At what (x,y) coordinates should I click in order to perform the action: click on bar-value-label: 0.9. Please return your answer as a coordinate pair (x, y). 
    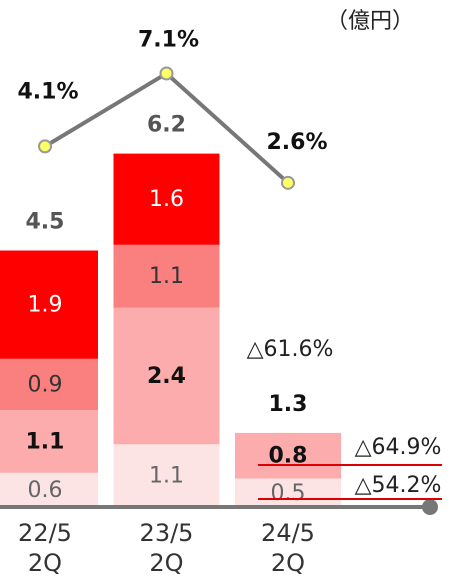
    Looking at the image, I should click on (45, 384).